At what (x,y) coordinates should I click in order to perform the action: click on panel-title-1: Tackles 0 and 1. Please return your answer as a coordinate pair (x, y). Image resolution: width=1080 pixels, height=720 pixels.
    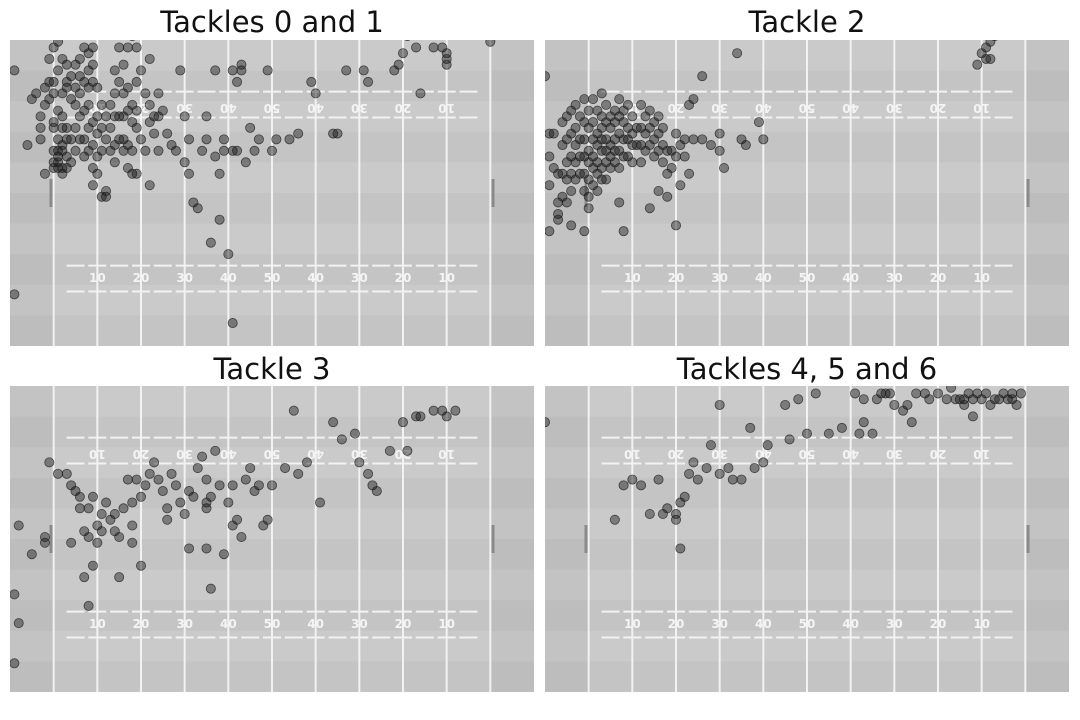
    Looking at the image, I should click on (272, 22).